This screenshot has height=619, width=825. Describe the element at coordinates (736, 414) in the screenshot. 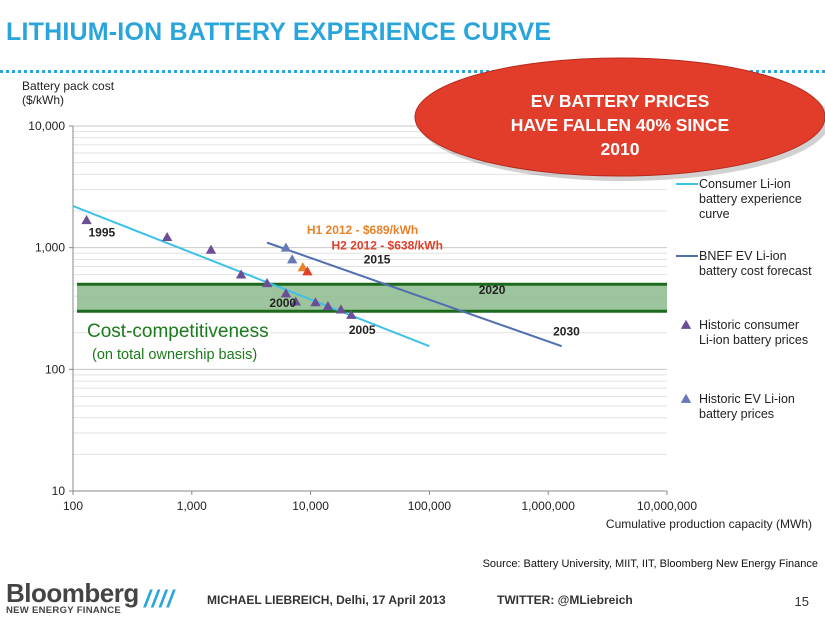

I see `legend-ev-prices-label: battery prices` at that location.